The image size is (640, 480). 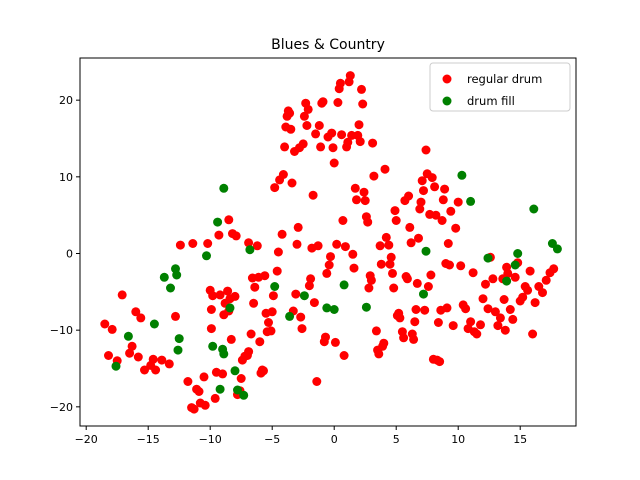 I want to click on y-tick-label: −20, so click(x=61, y=407).